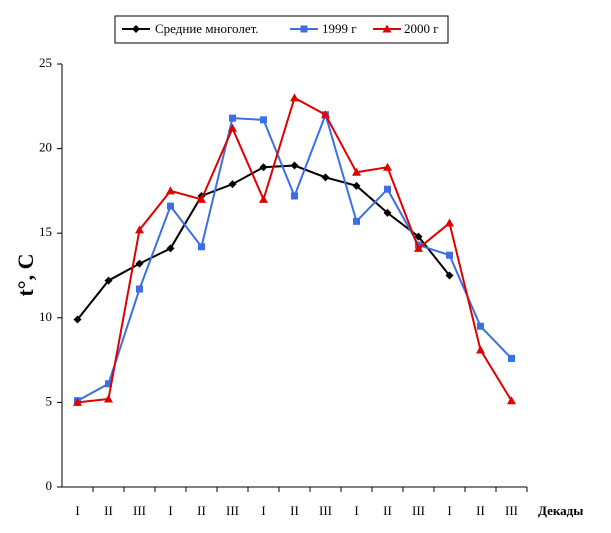 This screenshot has width=611, height=533. Describe the element at coordinates (49, 485) in the screenshot. I see `y-tick-label: 0` at that location.